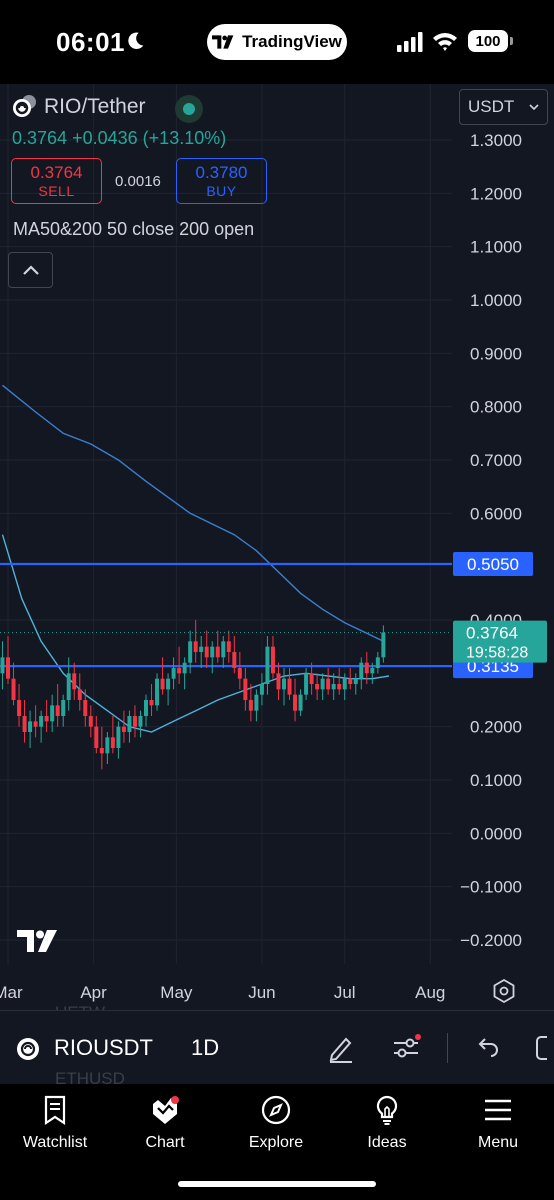 This screenshot has height=1200, width=554. Describe the element at coordinates (11, 992) in the screenshot. I see `x-axis-label: Mar` at that location.